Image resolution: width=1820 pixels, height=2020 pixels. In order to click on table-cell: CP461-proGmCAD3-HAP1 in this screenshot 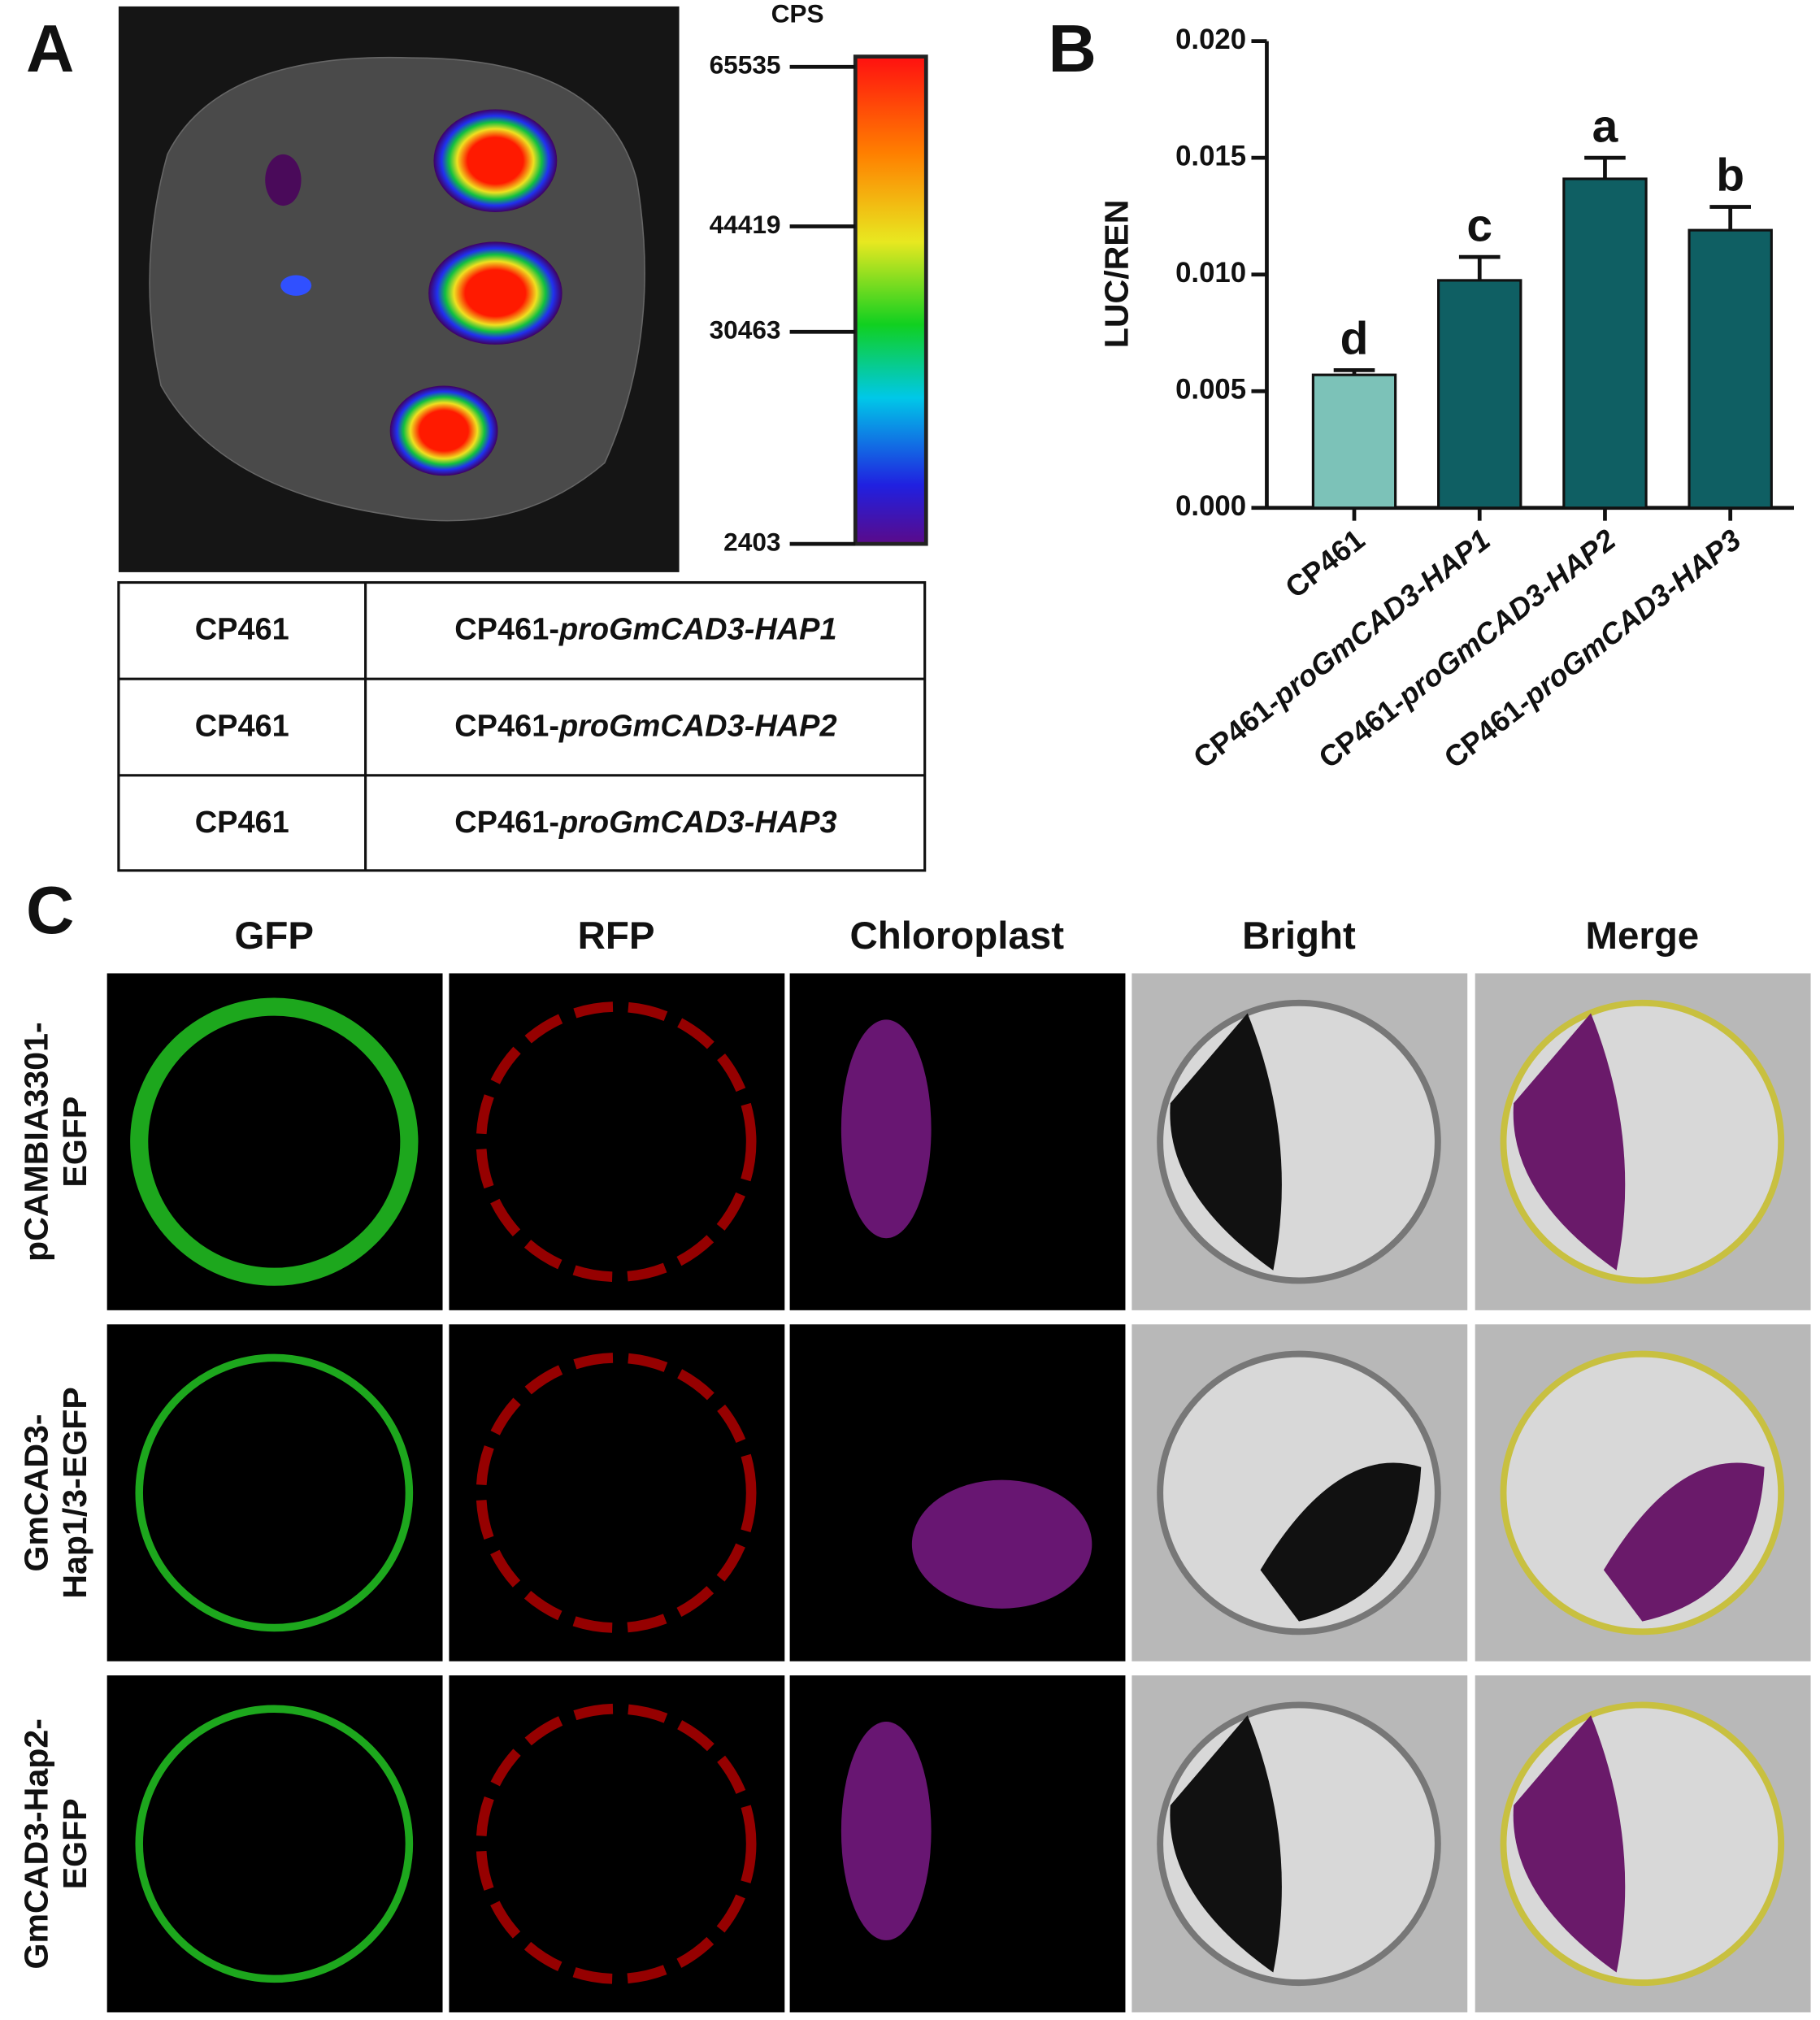, I will do `click(645, 630)`.